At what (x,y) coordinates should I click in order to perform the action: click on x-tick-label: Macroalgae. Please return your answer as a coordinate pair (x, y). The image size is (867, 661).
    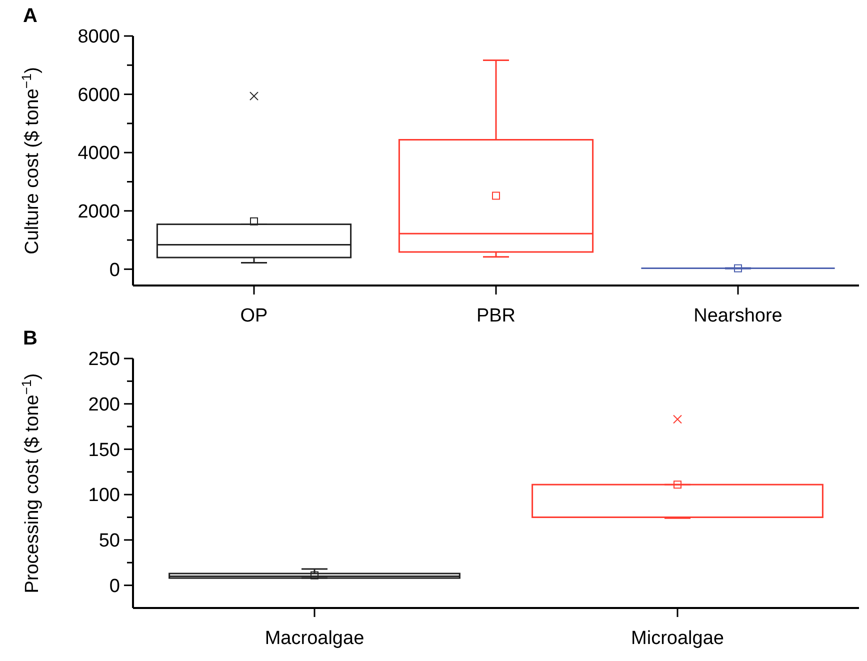
    Looking at the image, I should click on (314, 638).